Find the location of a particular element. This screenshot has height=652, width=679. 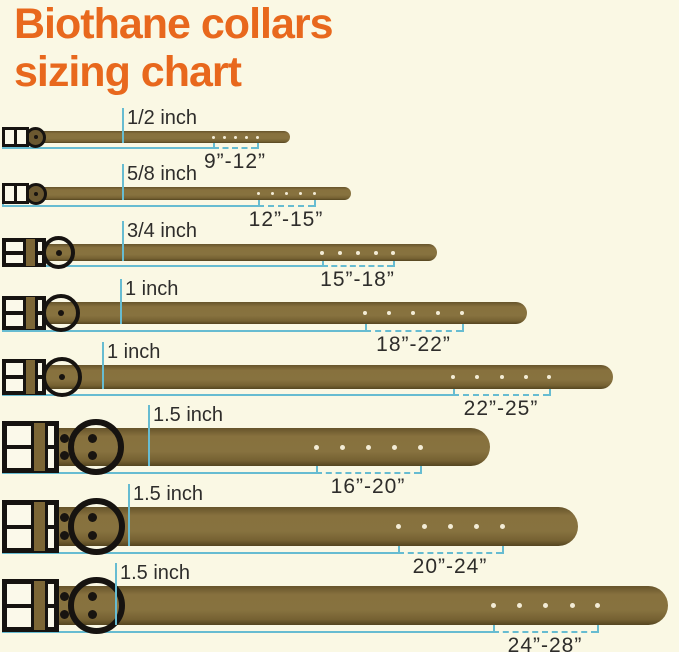

page-title: Biothane collars sizing chart is located at coordinates (174, 48).